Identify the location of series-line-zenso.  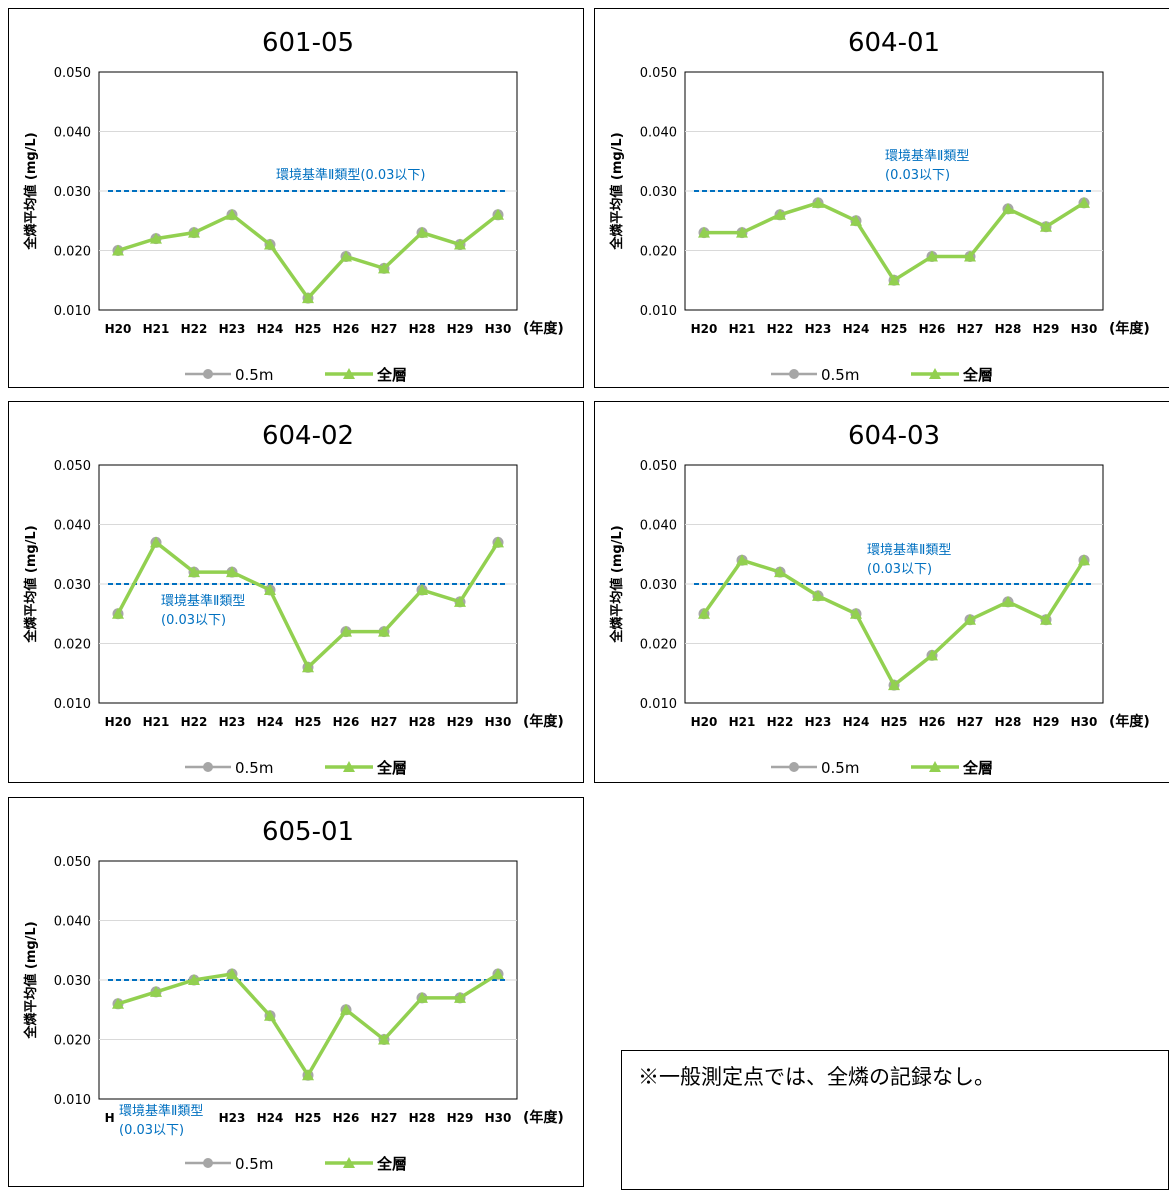
(894, 242).